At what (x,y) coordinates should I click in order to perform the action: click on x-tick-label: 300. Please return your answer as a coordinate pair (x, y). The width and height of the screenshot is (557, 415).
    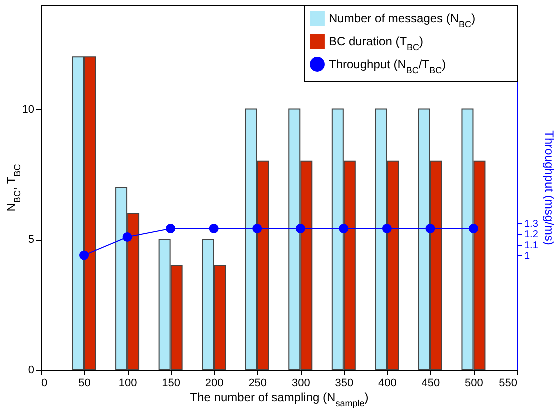
    Looking at the image, I should click on (301, 384).